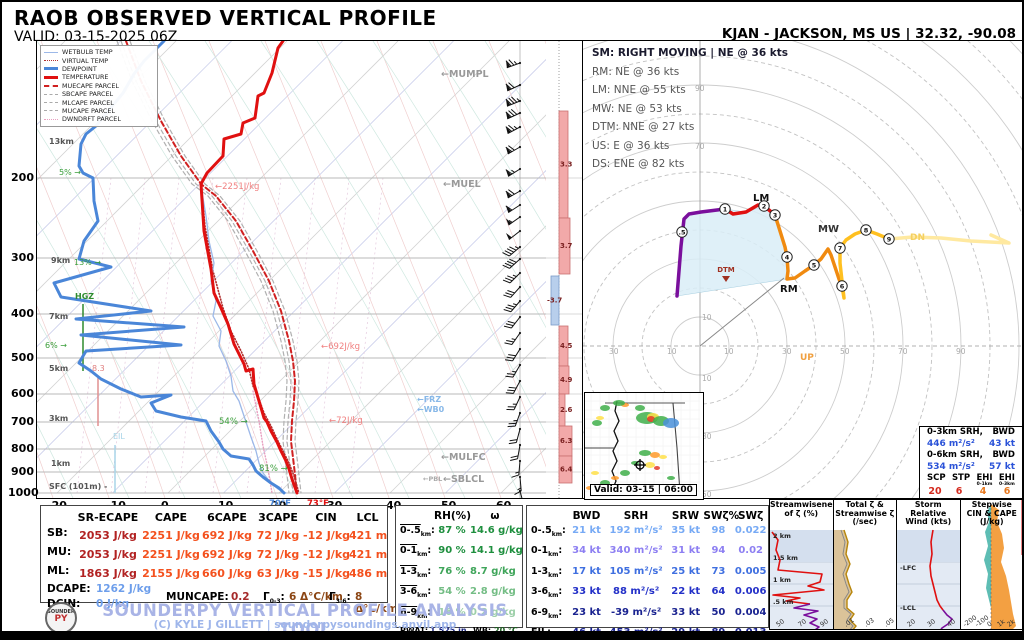  I want to click on lapse-rate-value: 4.5, so click(566, 346).